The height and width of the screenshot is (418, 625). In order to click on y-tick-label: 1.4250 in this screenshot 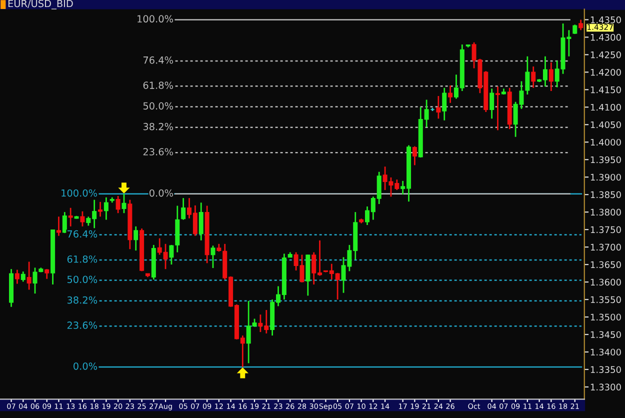, I will do `click(605, 54)`.